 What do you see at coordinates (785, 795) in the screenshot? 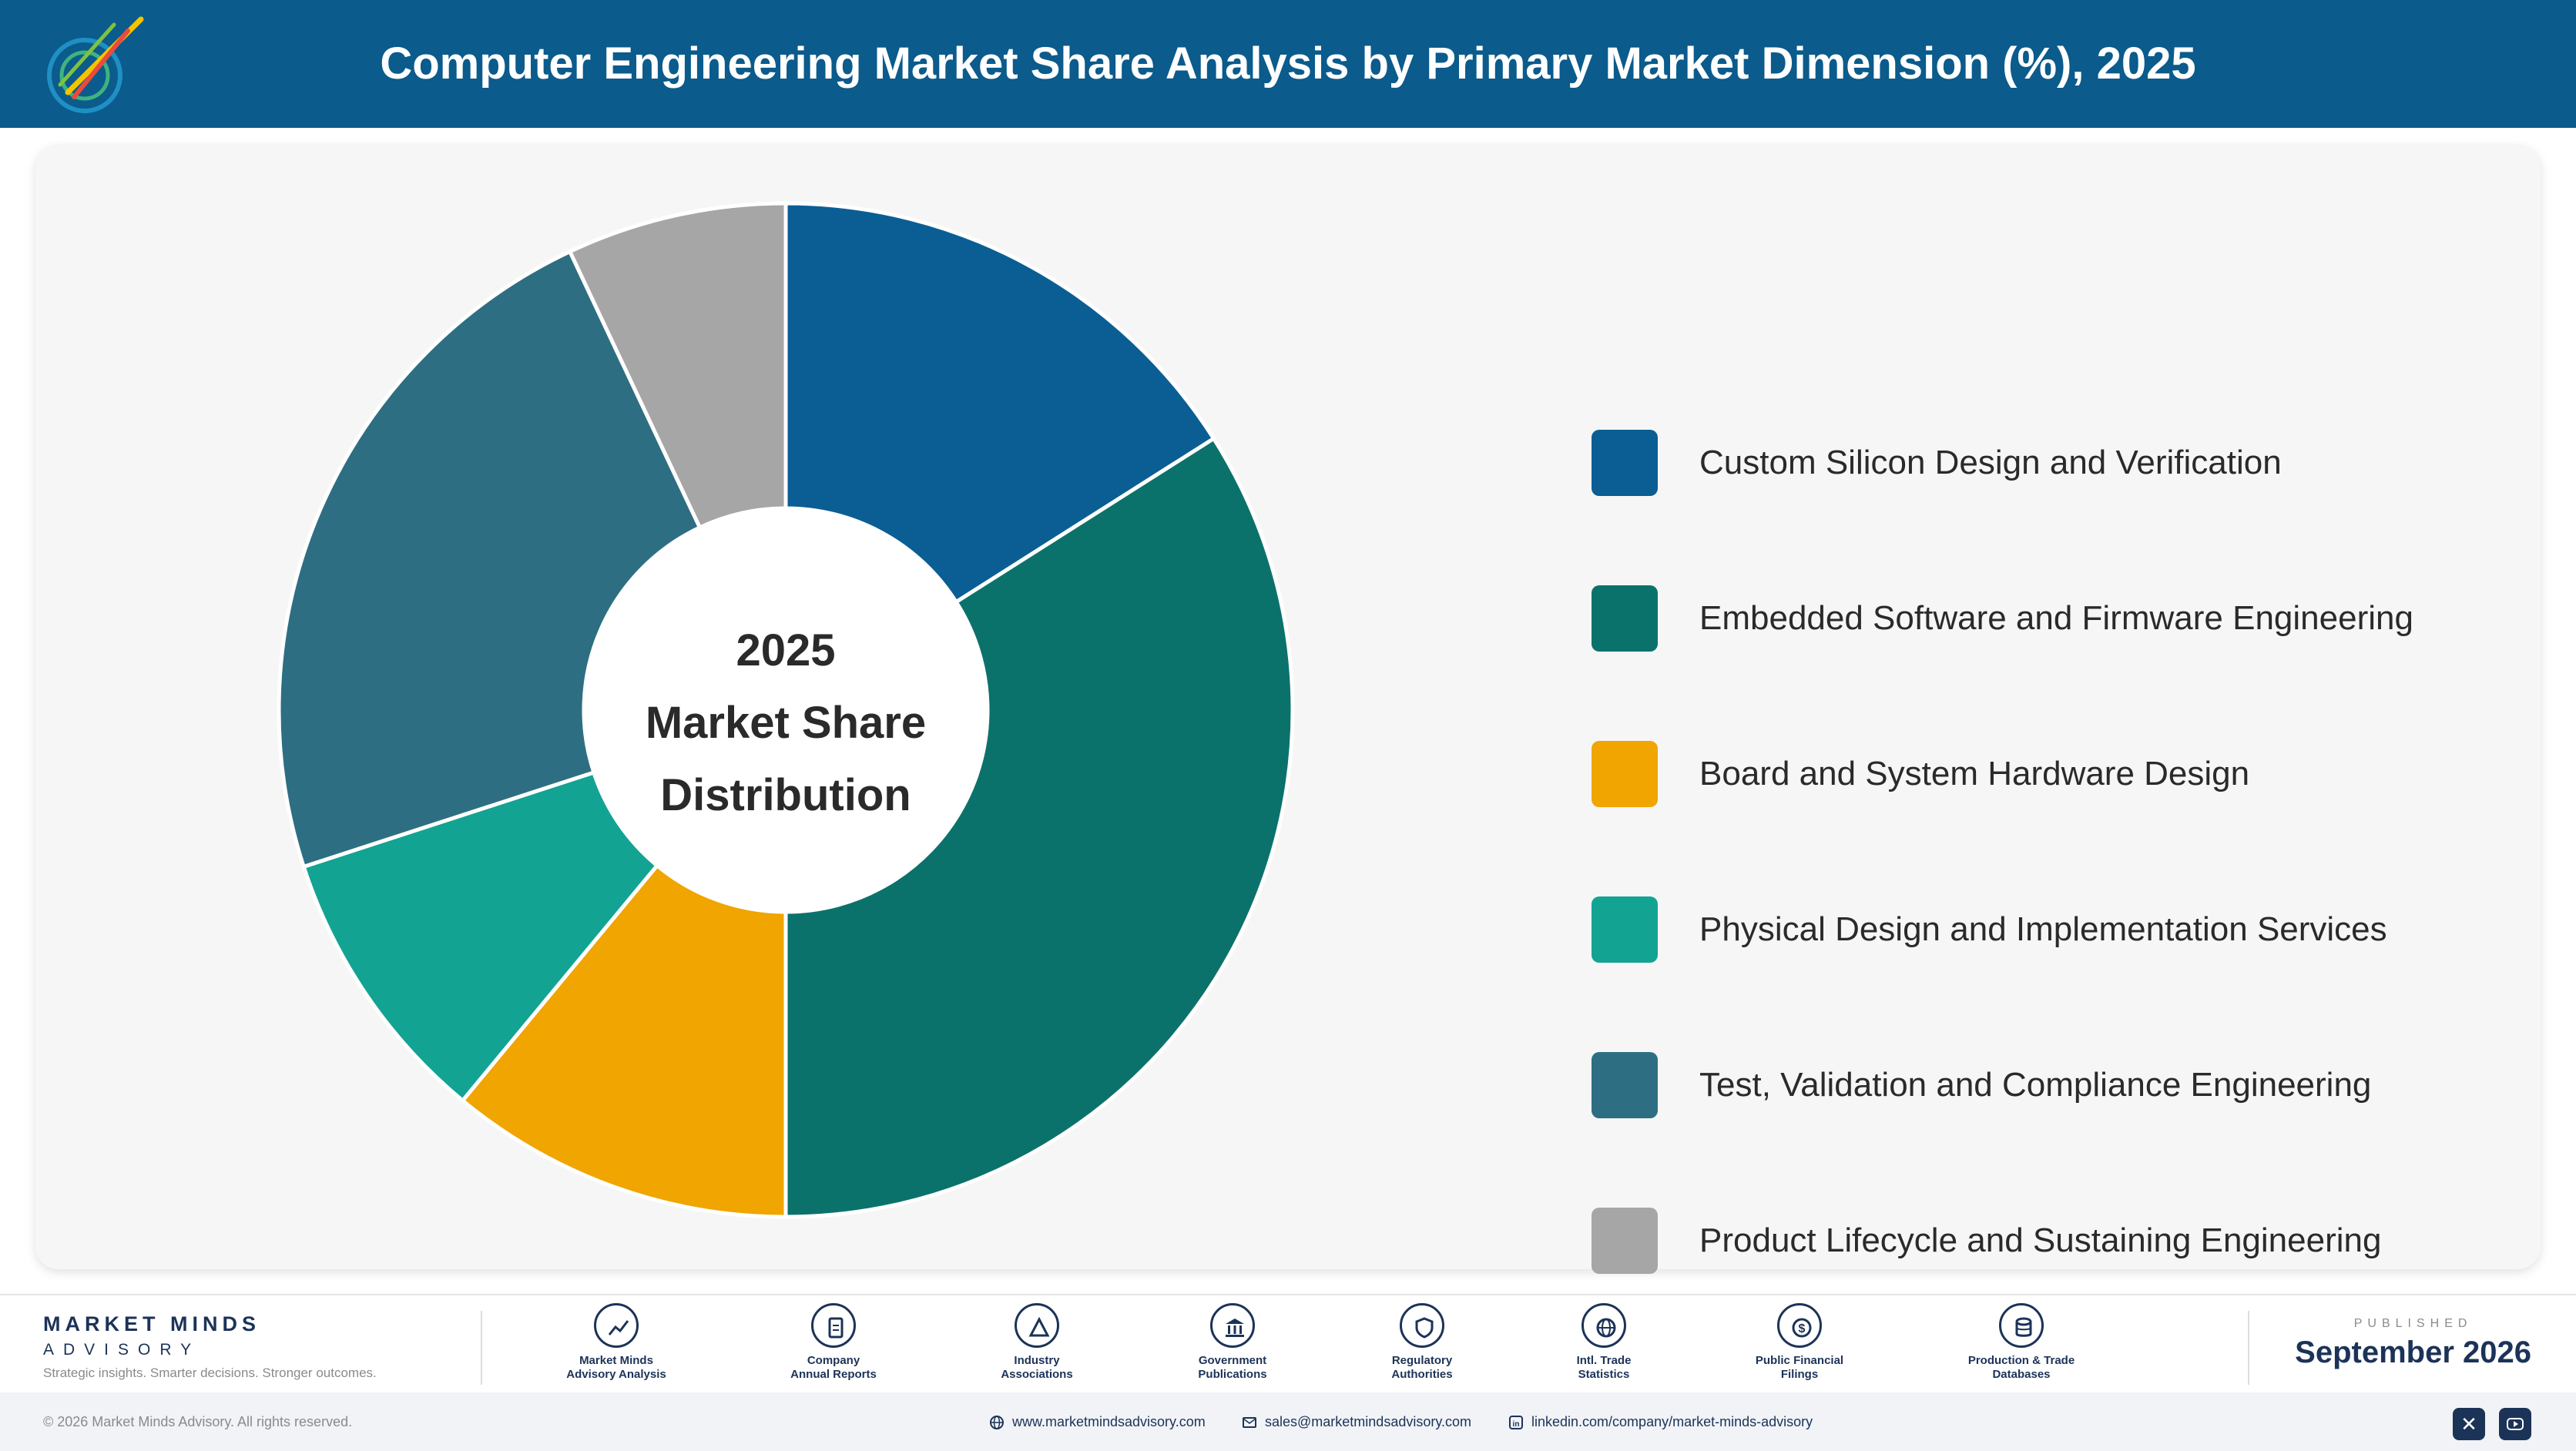
I see `center-label: Distribution` at bounding box center [785, 795].